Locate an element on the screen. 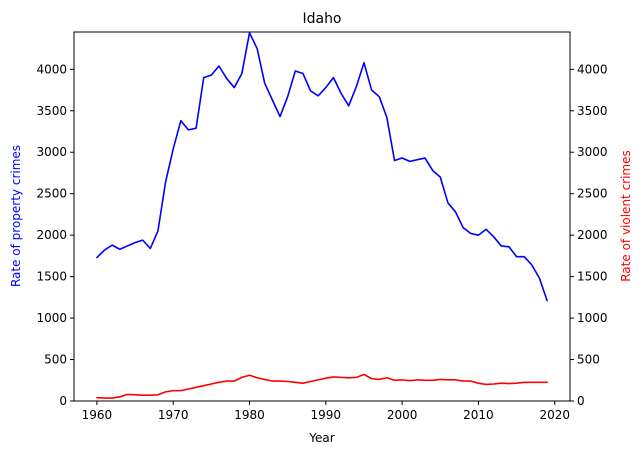  x-tick-label: 1960 is located at coordinates (97, 415).